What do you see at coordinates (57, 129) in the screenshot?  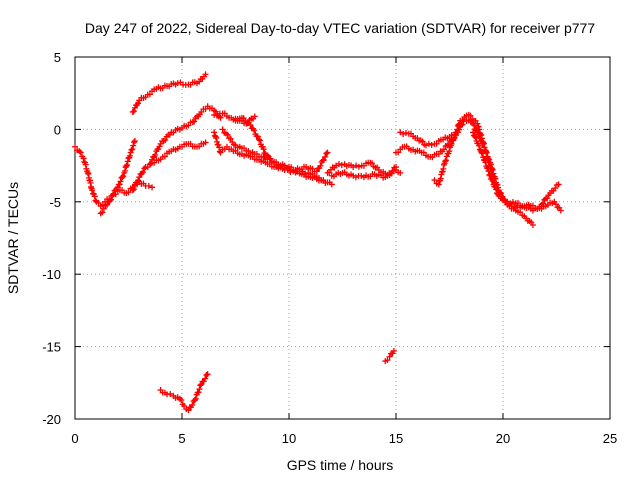 I see `y-tick-label: 0` at bounding box center [57, 129].